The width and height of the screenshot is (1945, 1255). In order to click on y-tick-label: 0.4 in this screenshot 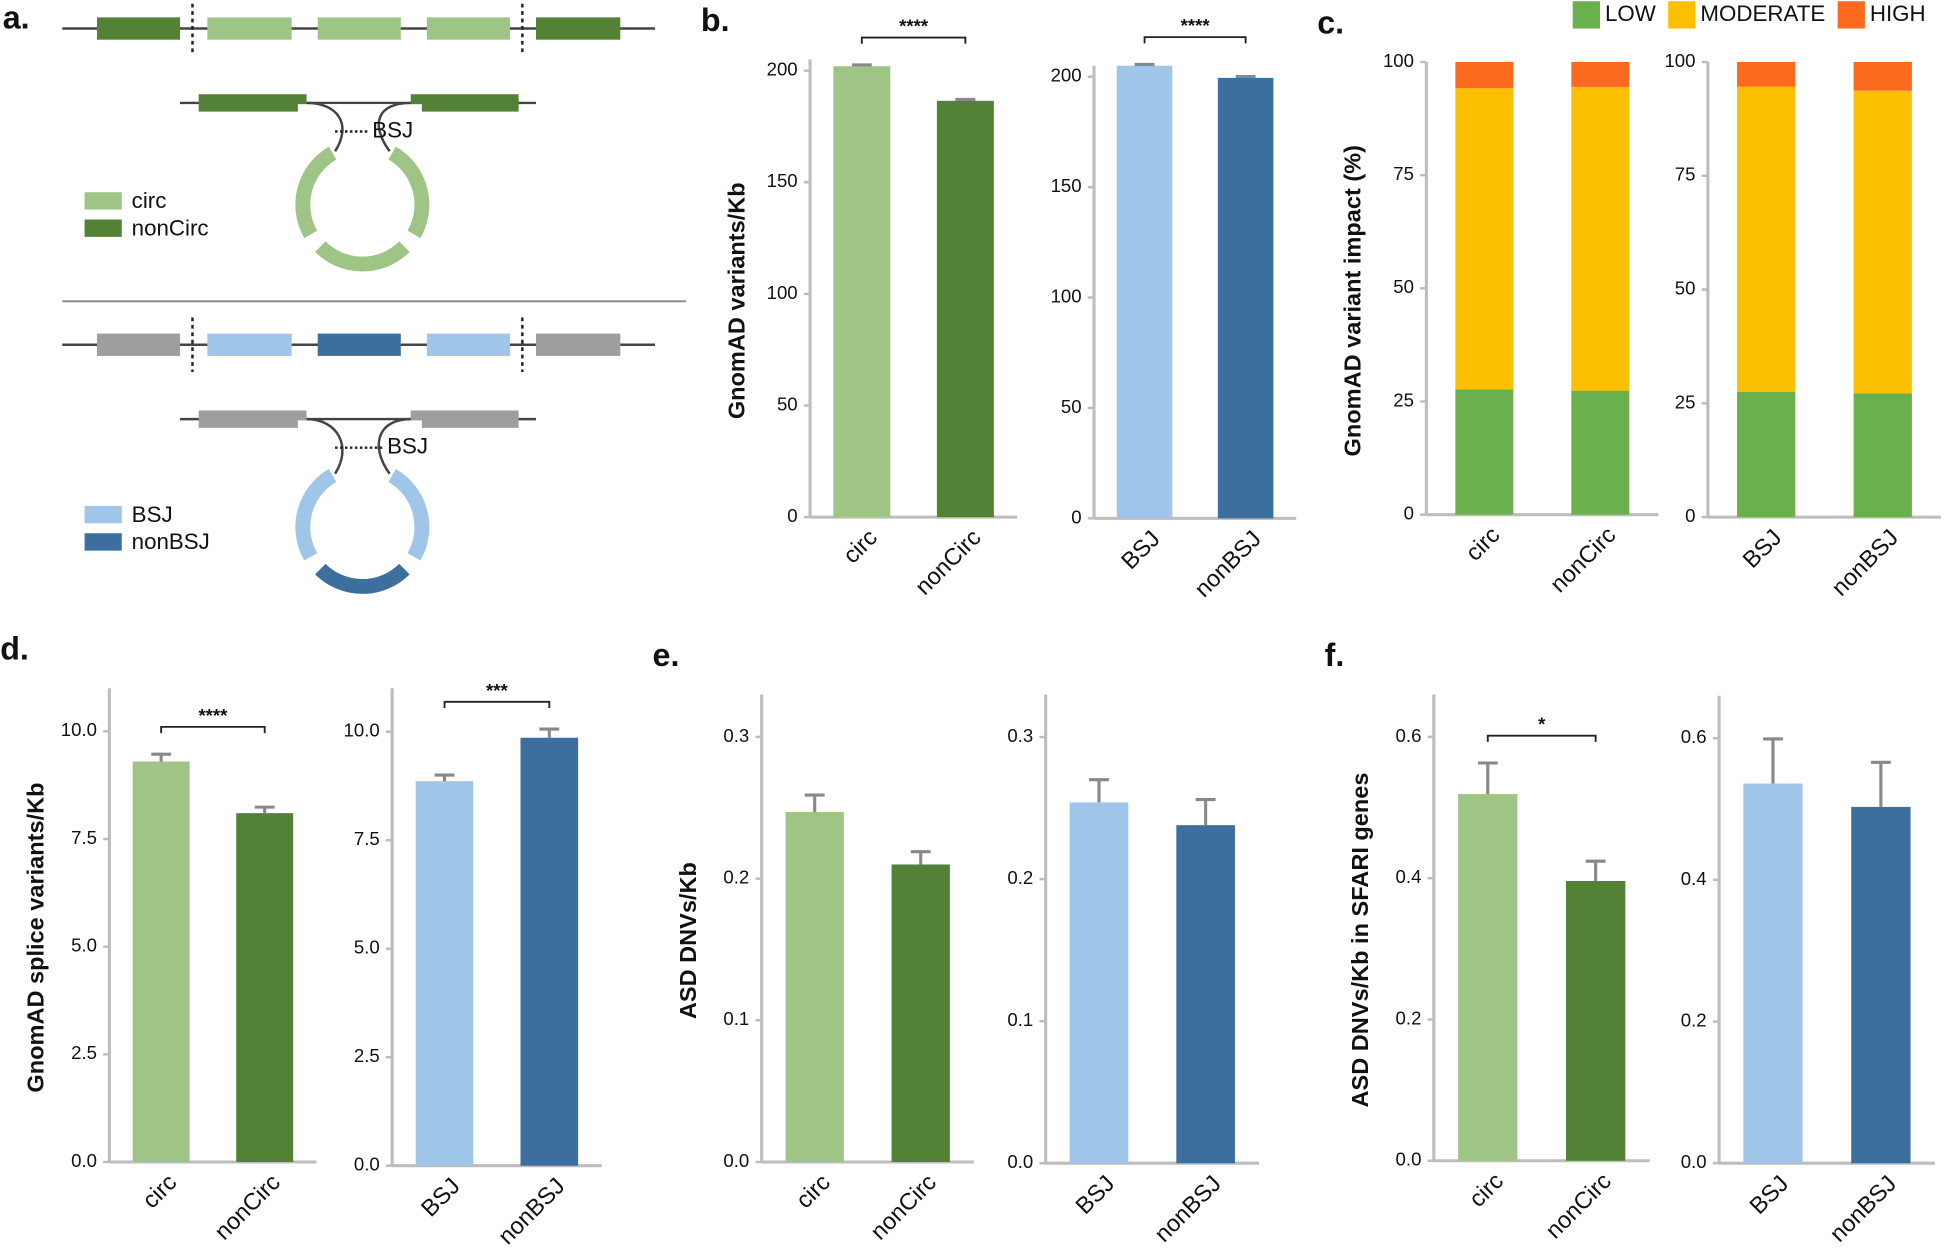, I will do `click(1694, 878)`.